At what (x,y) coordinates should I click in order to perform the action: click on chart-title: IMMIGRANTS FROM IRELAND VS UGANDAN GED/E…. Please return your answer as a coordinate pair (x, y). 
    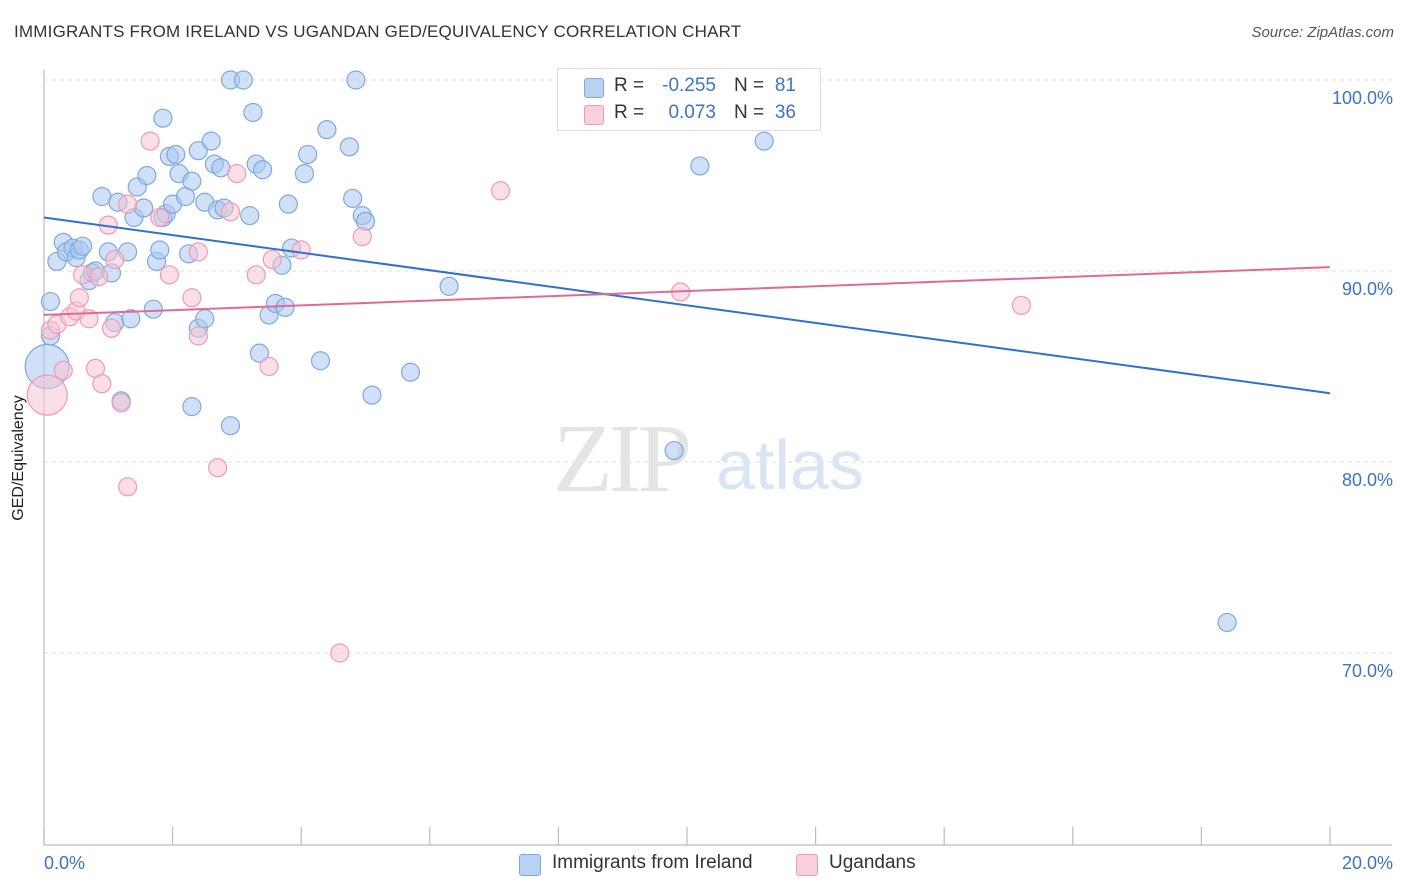
    Looking at the image, I should click on (378, 31).